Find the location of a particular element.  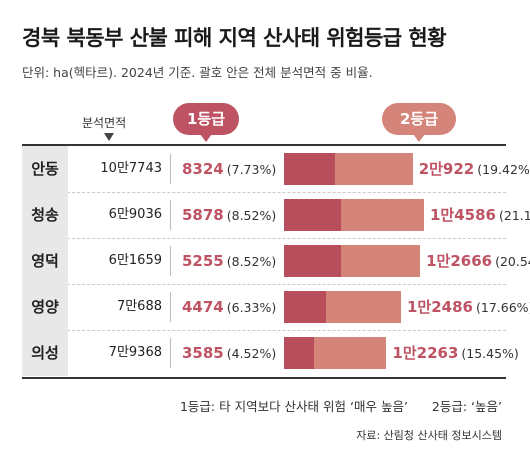

legend-grade2: 2등급: ‘높음’ is located at coordinates (466, 406).